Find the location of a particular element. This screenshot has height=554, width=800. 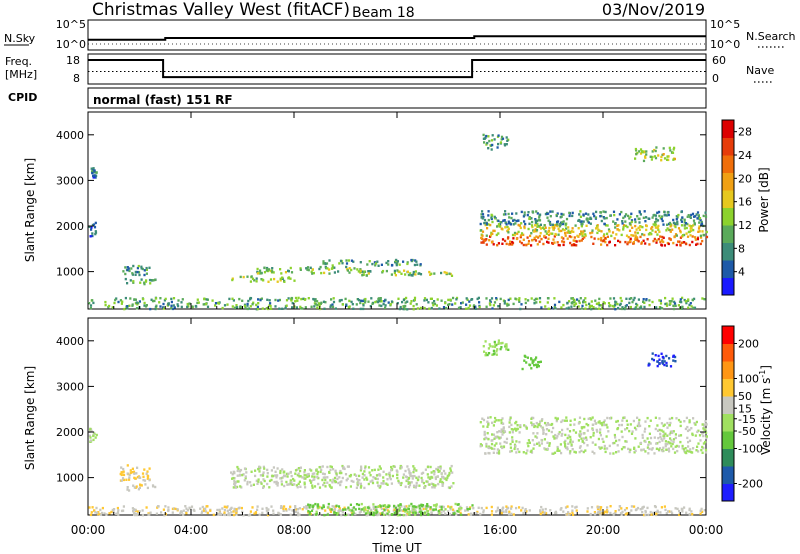

nave-tick-bottom: 0 is located at coordinates (715, 78).